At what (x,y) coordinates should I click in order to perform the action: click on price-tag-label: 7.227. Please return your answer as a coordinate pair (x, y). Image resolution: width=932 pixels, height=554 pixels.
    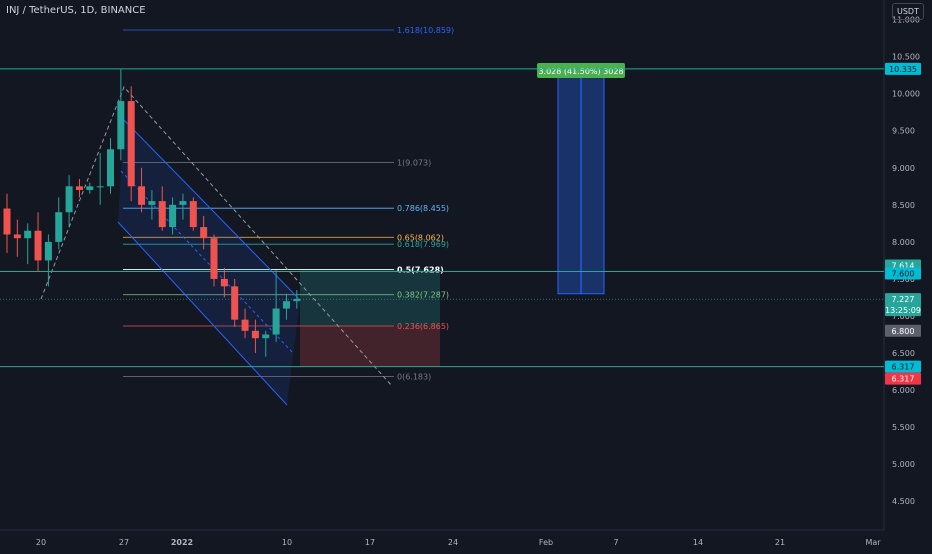
    Looking at the image, I should click on (903, 299).